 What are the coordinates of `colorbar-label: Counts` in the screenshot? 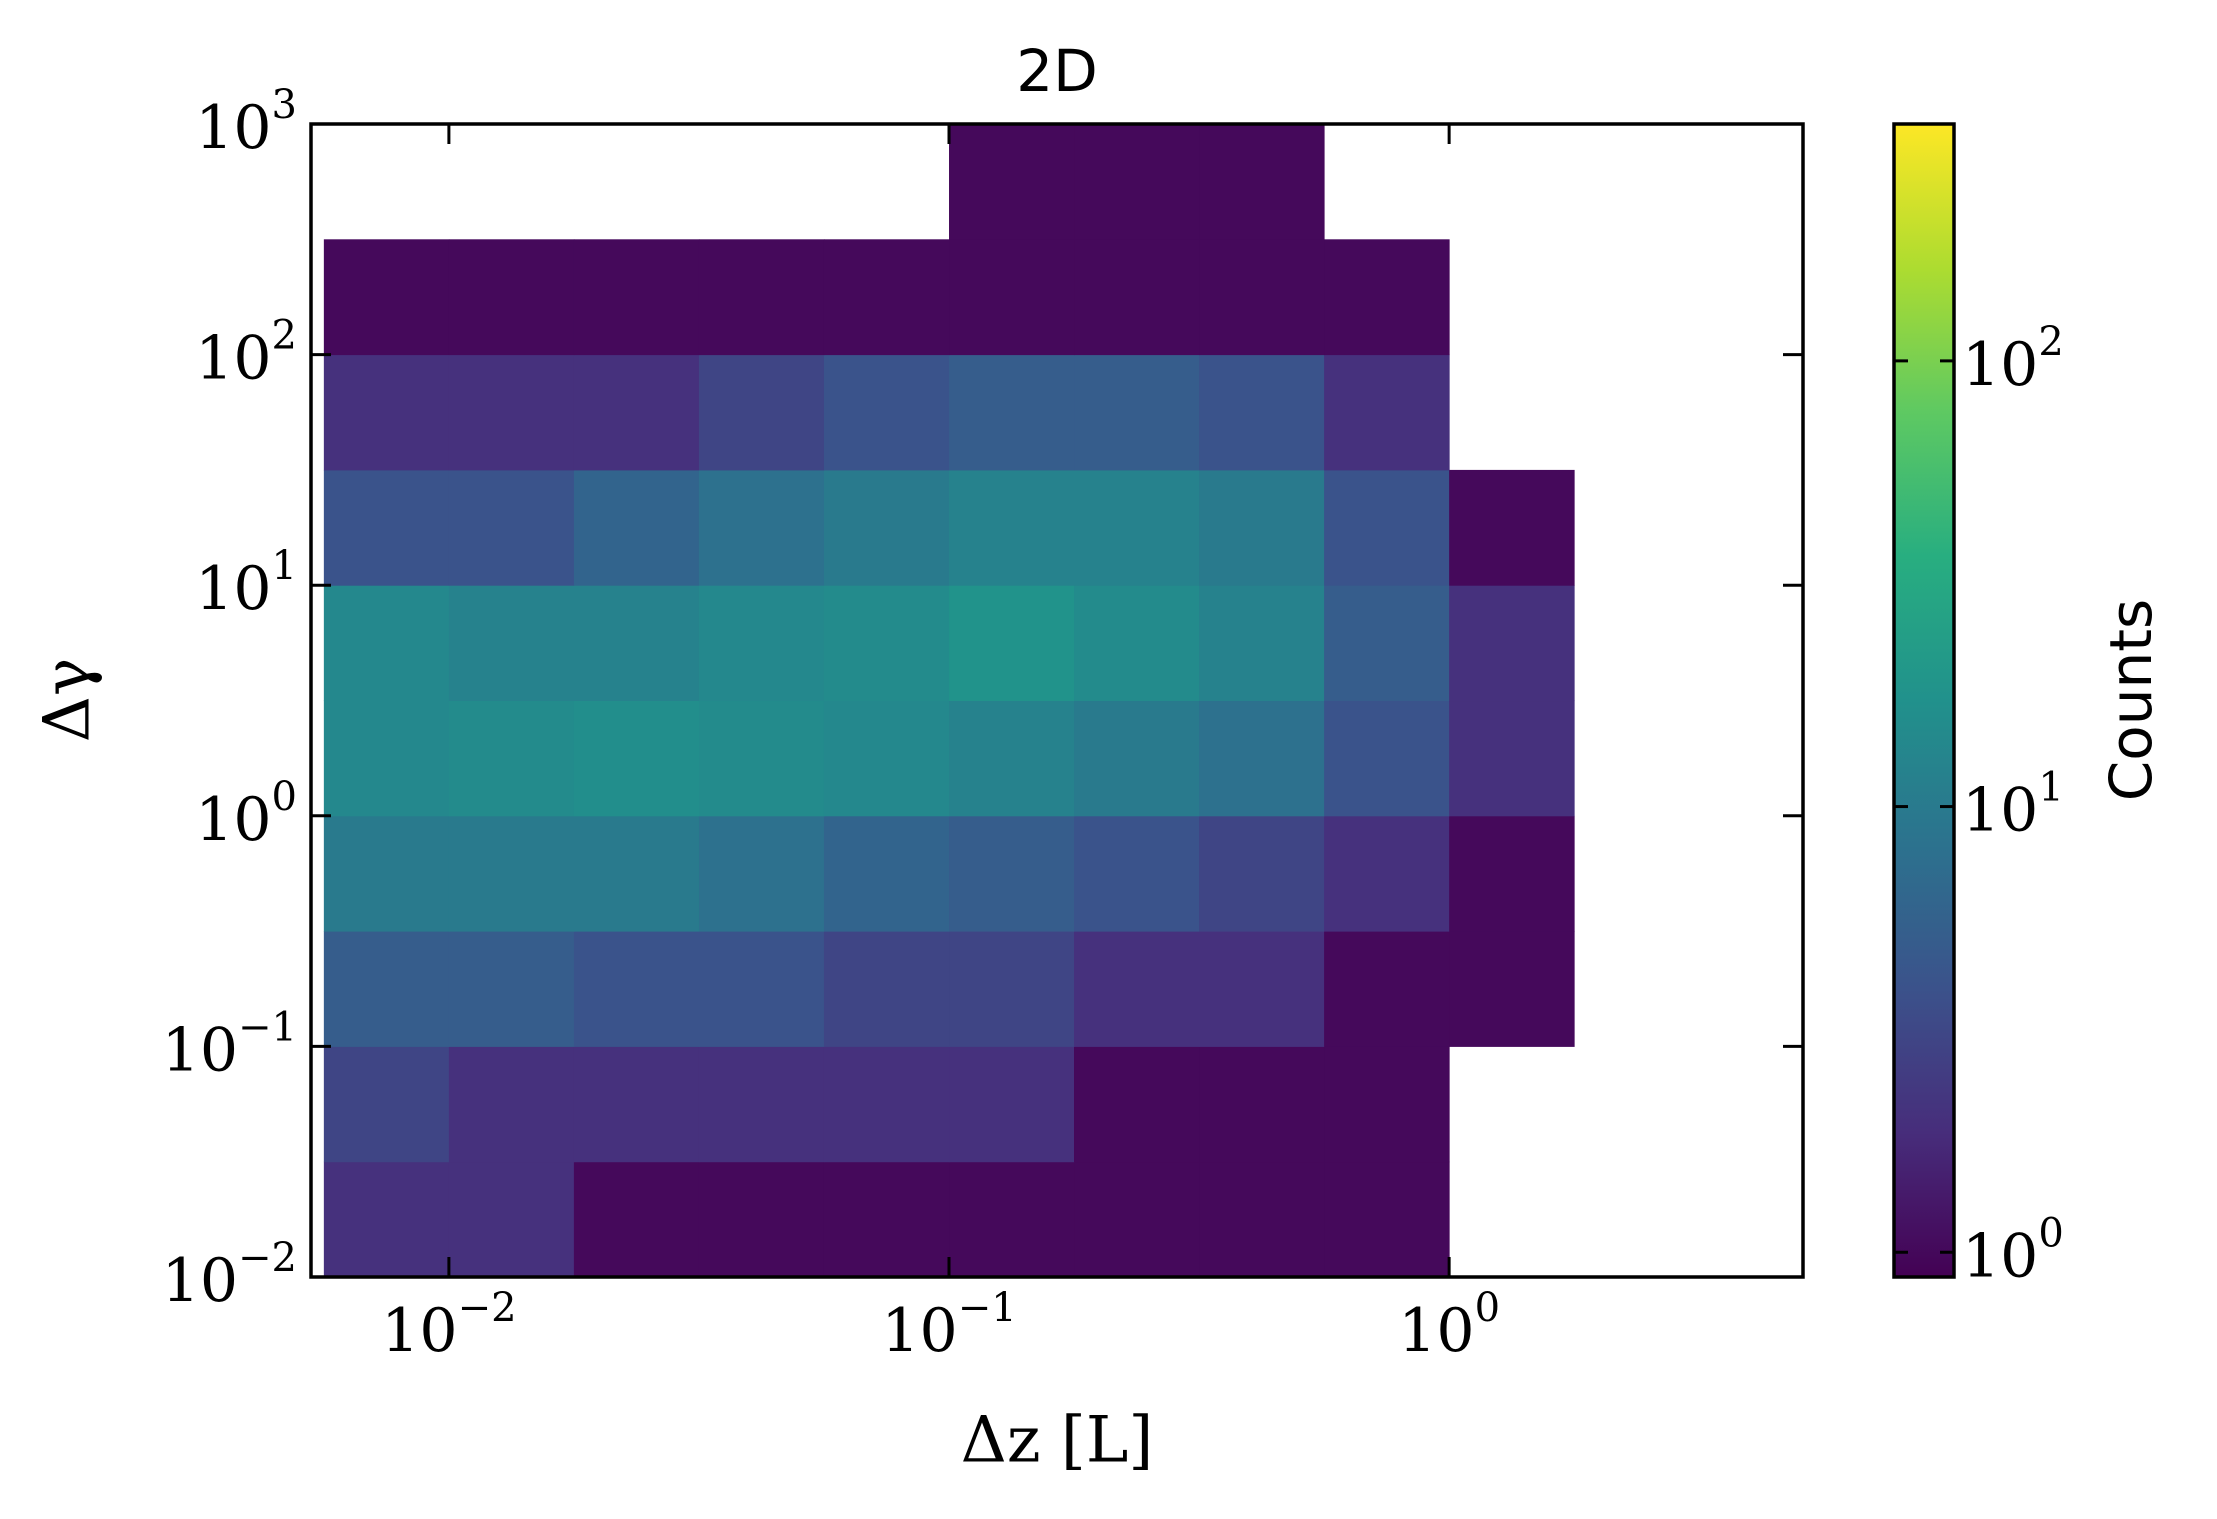 It's located at (2131, 700).